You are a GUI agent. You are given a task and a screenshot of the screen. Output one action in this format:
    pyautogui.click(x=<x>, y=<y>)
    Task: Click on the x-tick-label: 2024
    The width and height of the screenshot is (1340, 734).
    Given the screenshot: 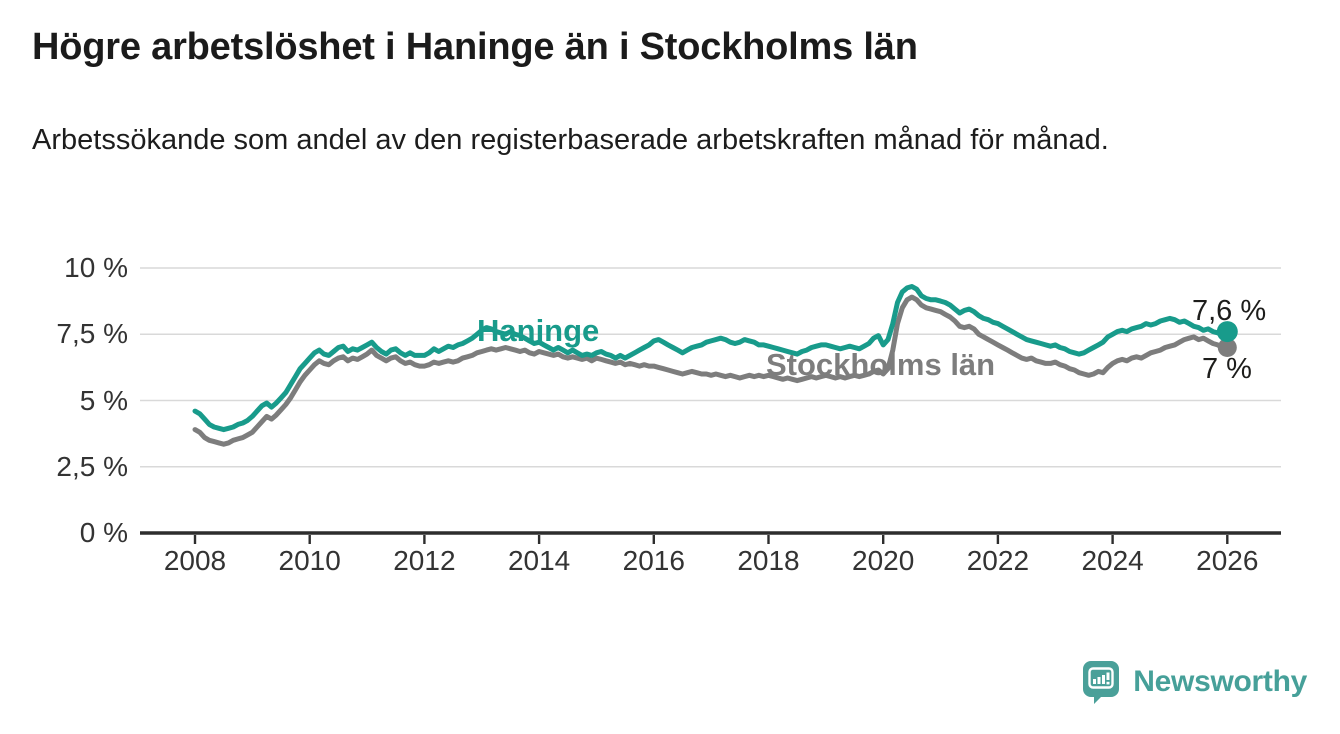 What is the action you would take?
    pyautogui.click(x=1112, y=560)
    